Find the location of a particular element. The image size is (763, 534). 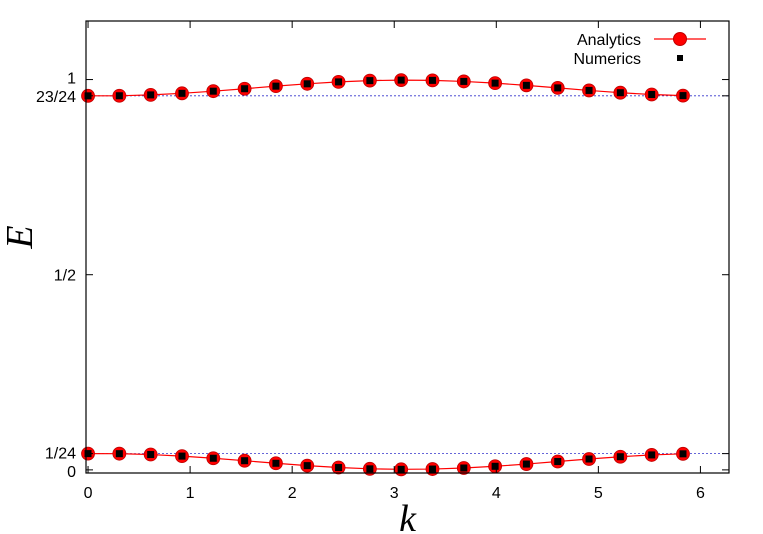

legend-swatch-analytics-marker is located at coordinates (680, 39).